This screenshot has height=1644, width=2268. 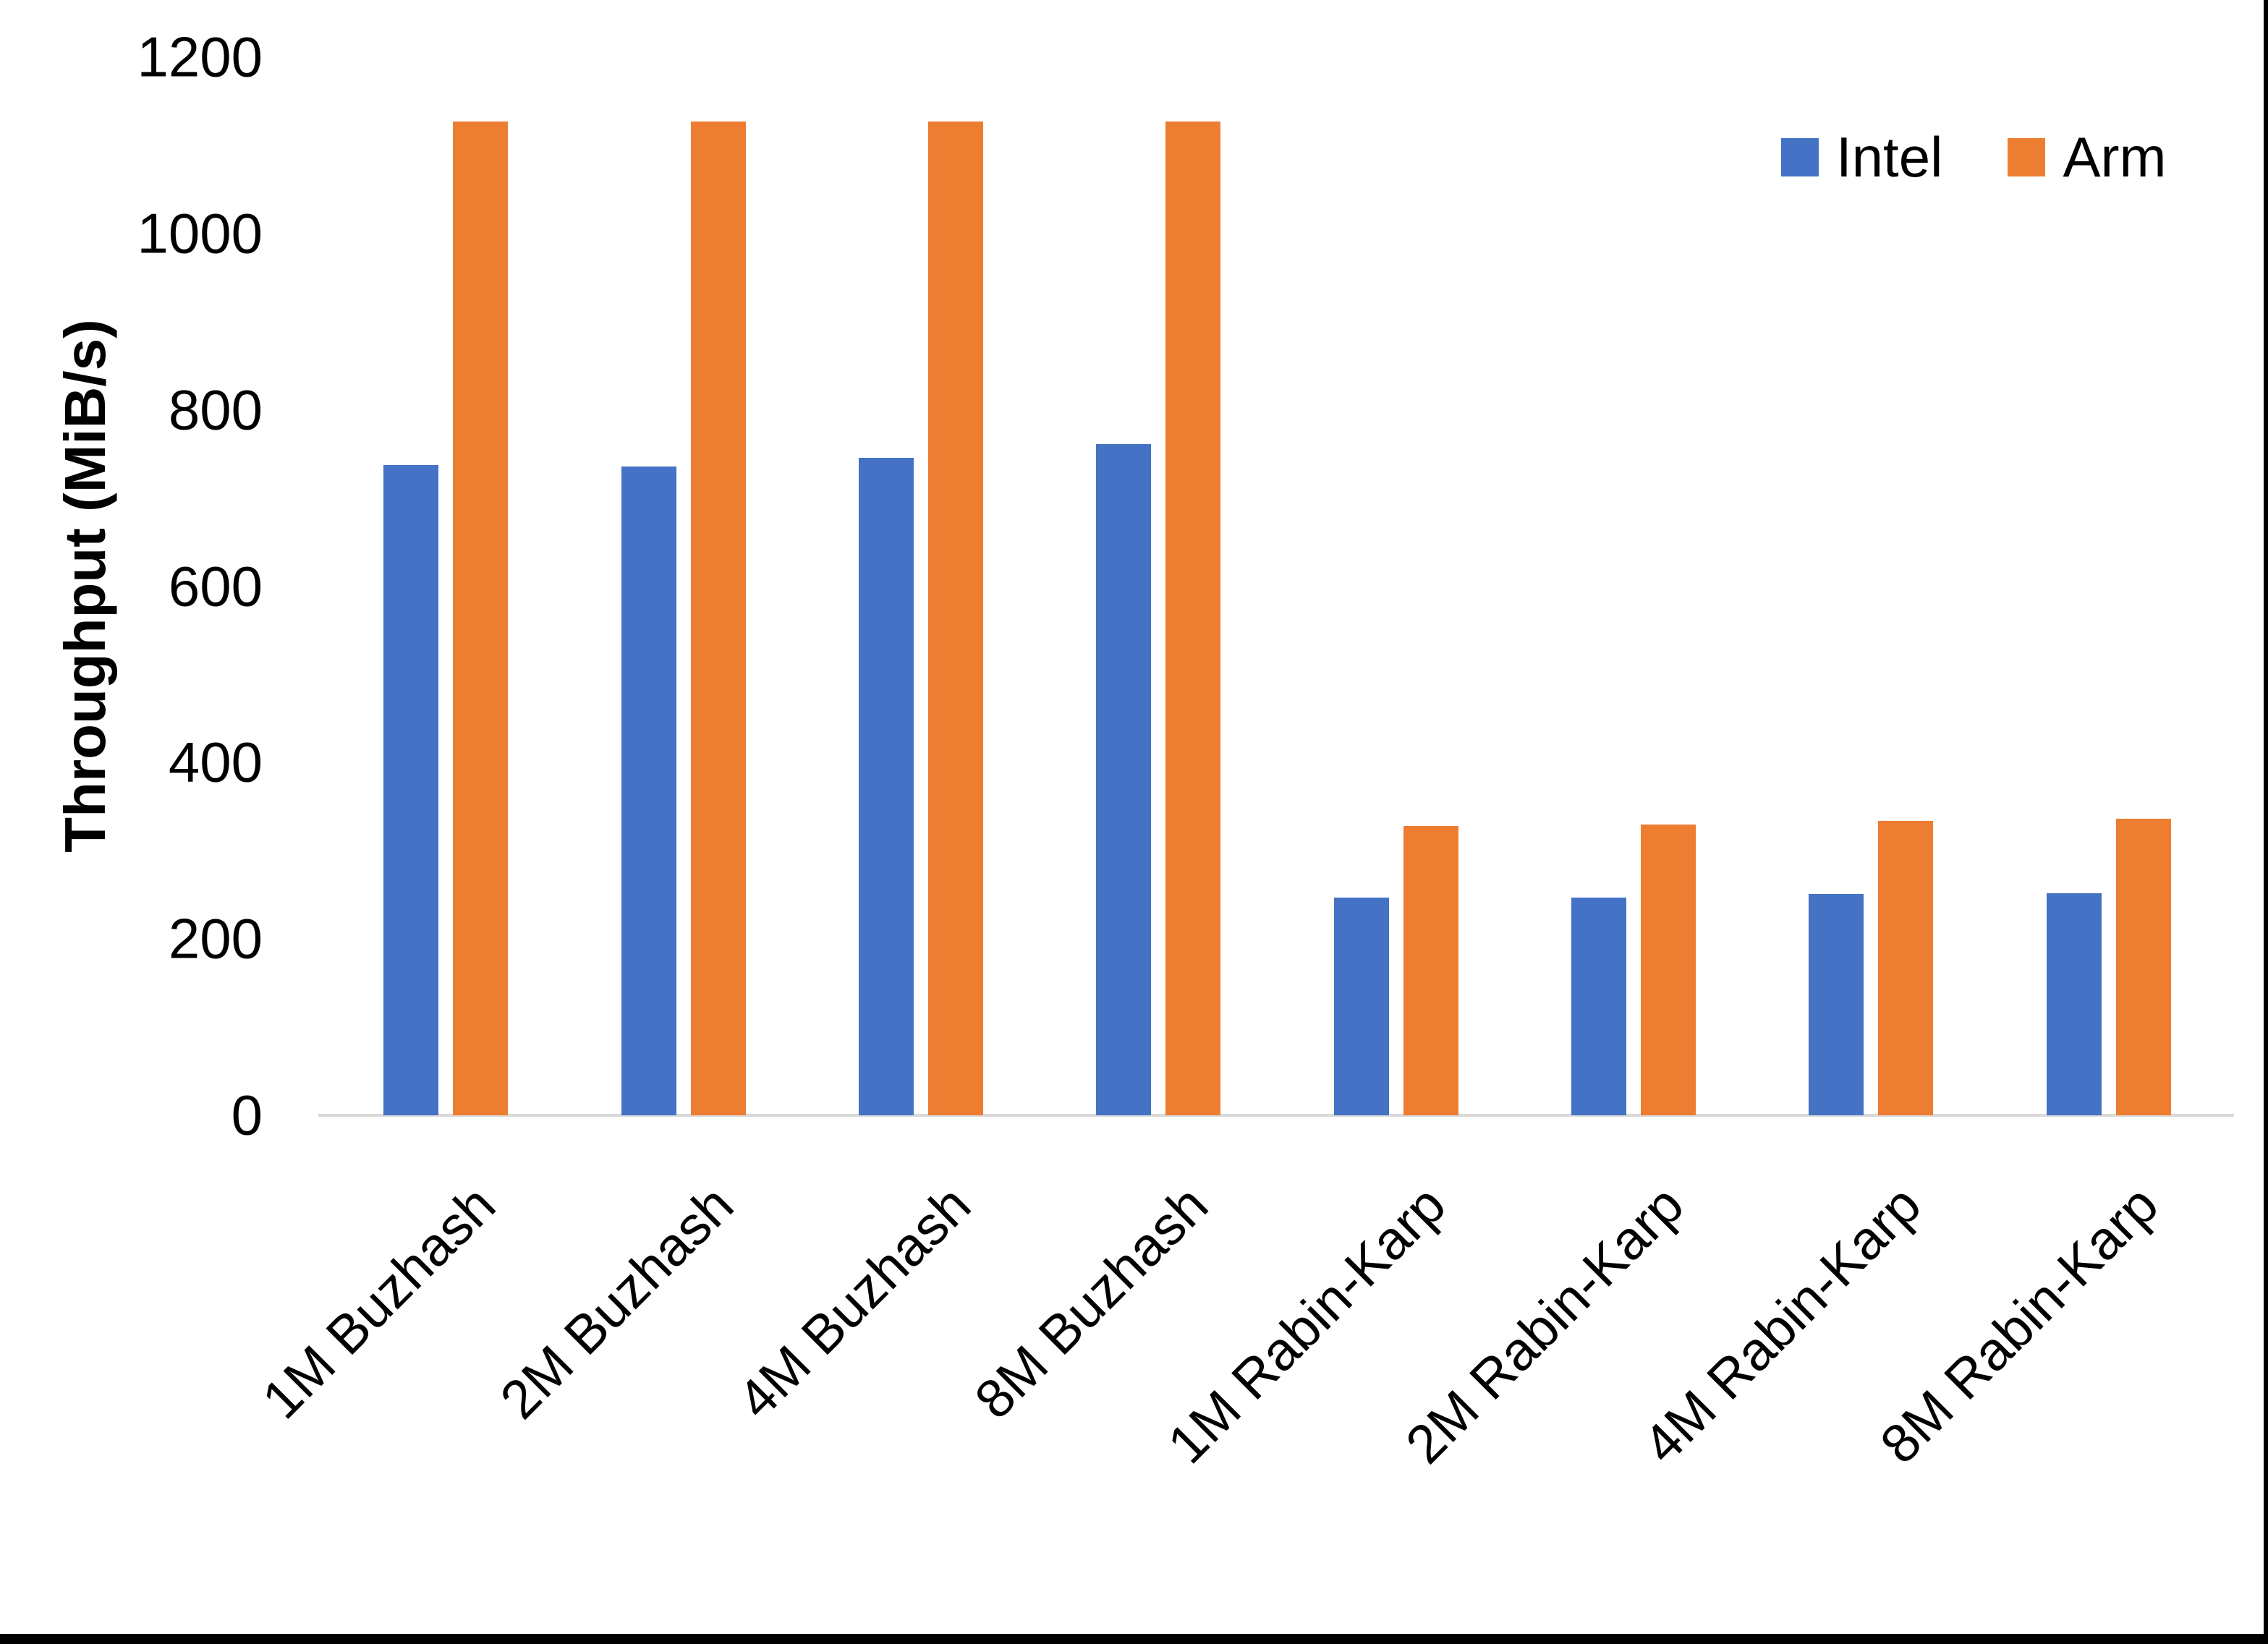 What do you see at coordinates (955, 618) in the screenshot?
I see `bar-arm-4m-buzhash` at bounding box center [955, 618].